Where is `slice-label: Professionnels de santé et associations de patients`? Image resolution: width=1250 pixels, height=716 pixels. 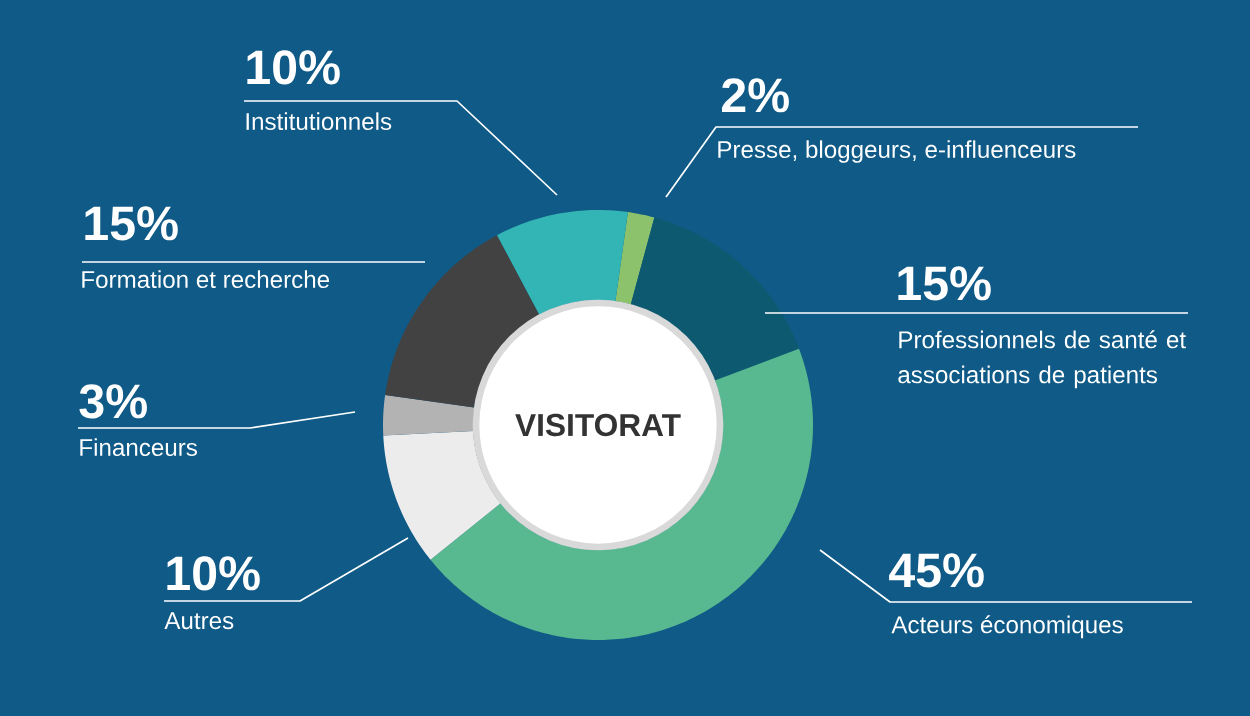 slice-label: Professionnels de santé et associations de patients is located at coordinates (1042, 359).